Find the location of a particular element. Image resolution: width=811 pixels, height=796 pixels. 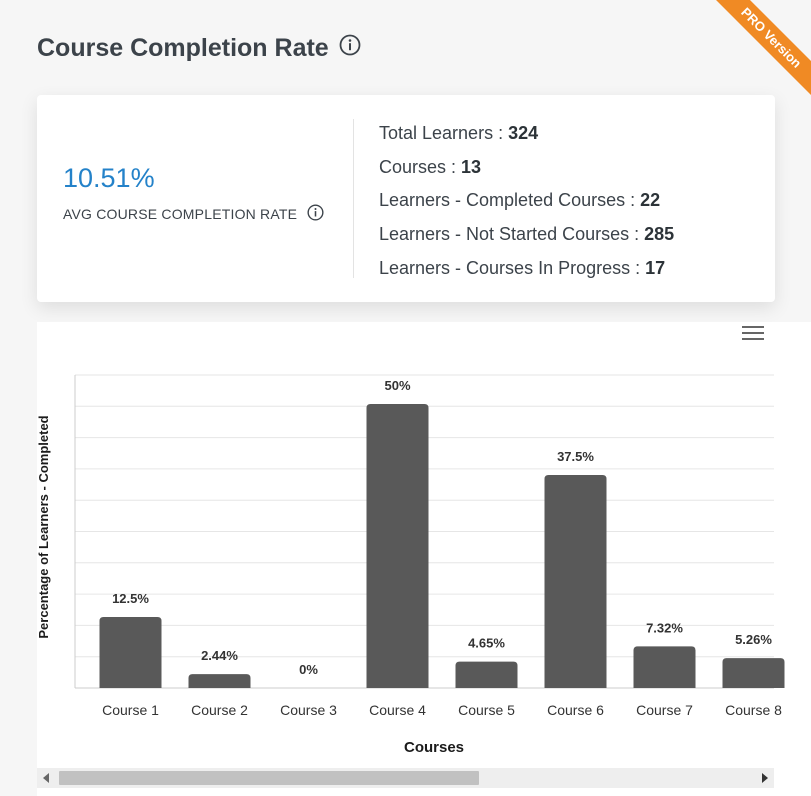

avg-completion-rate-value: 10.51% is located at coordinates (109, 178).